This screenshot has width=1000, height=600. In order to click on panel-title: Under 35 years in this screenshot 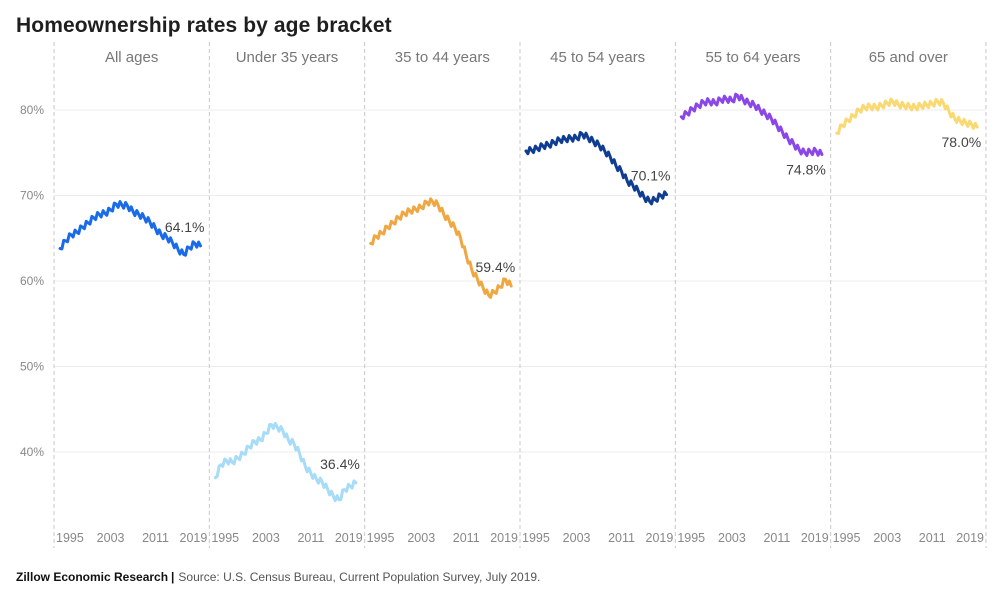, I will do `click(287, 57)`.